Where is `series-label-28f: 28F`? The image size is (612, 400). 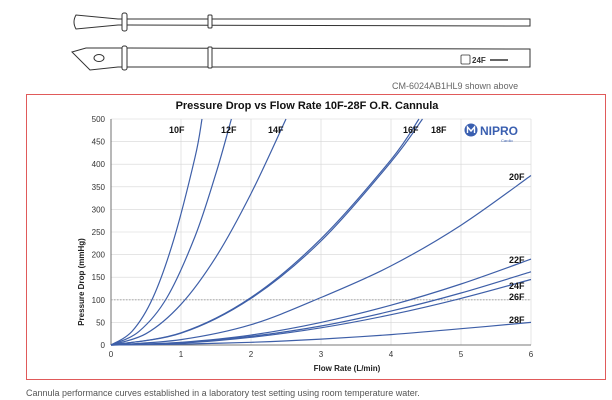
series-label-28f: 28F is located at coordinates (517, 320).